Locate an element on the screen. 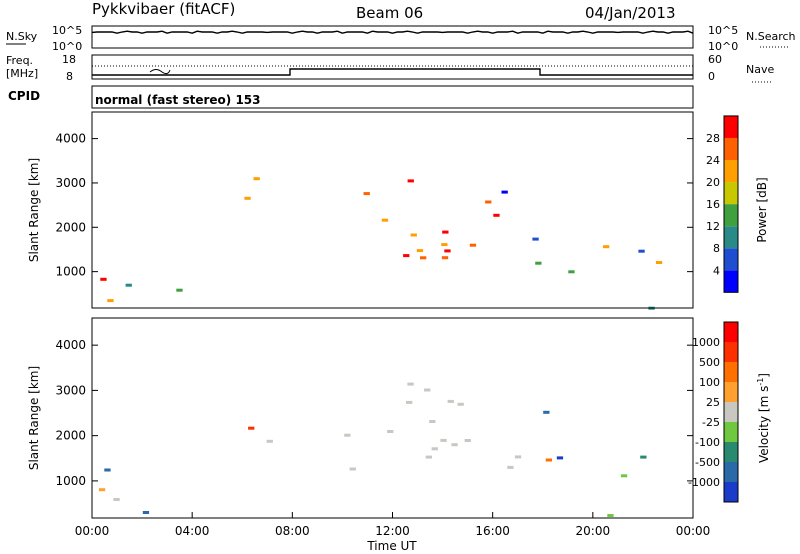 This screenshot has width=800, height=554. freq-label-line1: Freq. is located at coordinates (19, 60).